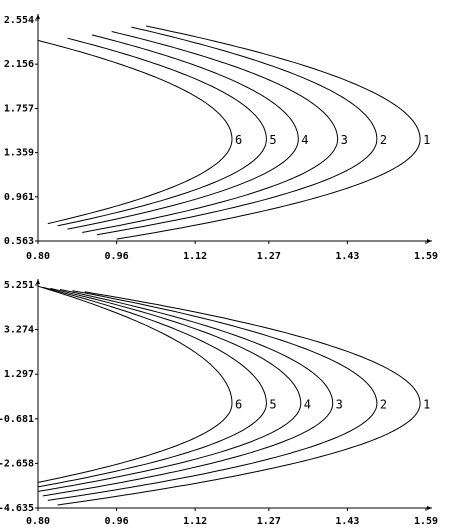 The height and width of the screenshot is (529, 454). What do you see at coordinates (19, 20) in the screenshot?
I see `y-tick-label: 2.554` at bounding box center [19, 20].